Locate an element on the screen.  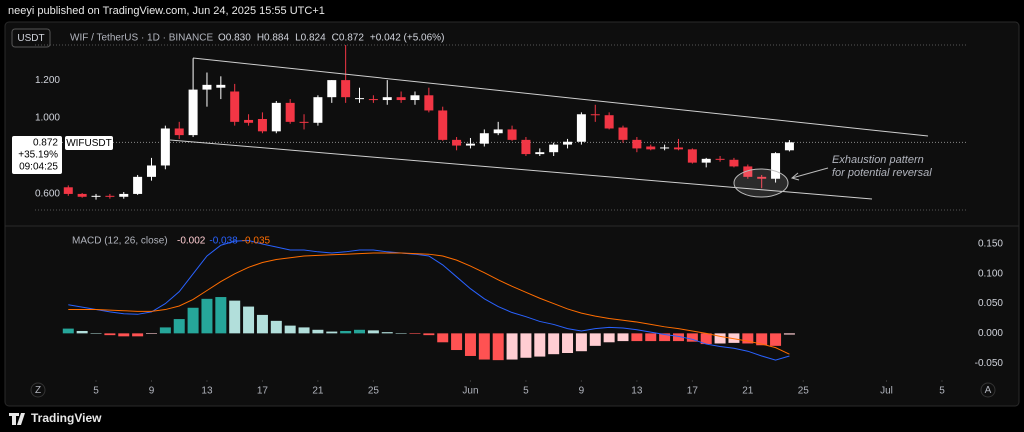
price-tag is located at coordinates (37, 155).